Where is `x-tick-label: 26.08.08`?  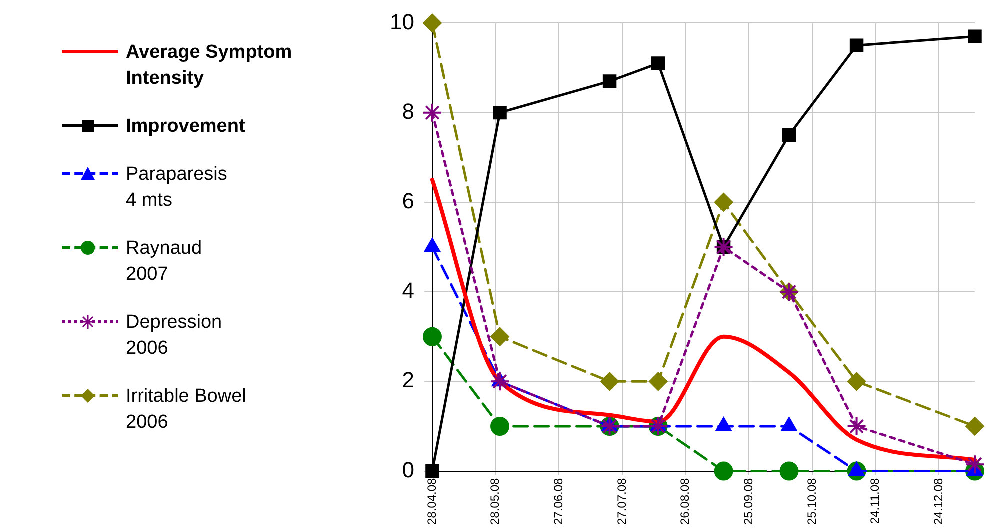
x-tick-label: 26.08.08 is located at coordinates (685, 502).